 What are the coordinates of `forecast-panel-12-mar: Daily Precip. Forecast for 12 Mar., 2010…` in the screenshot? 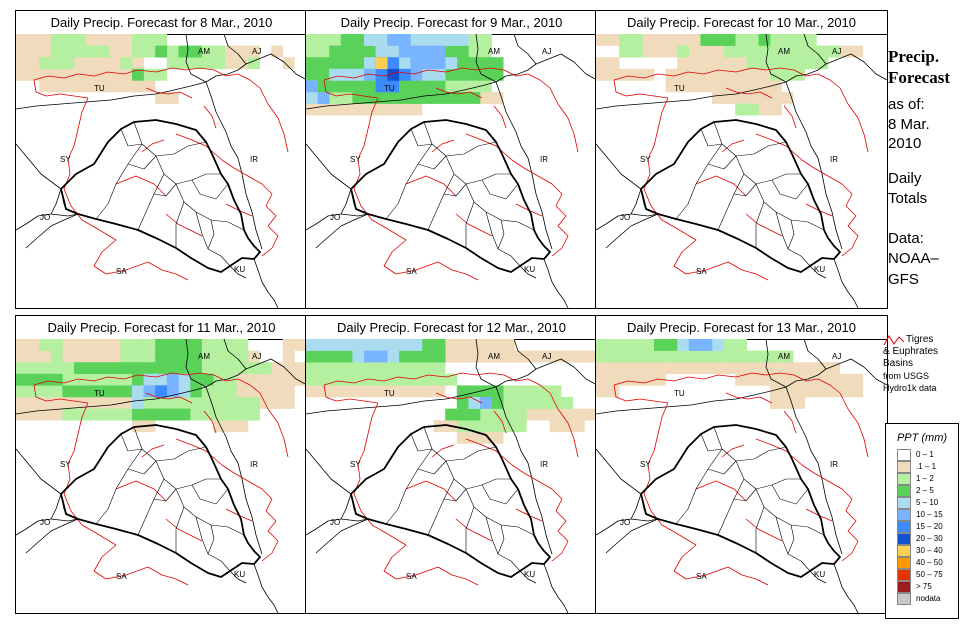 It's located at (451, 464).